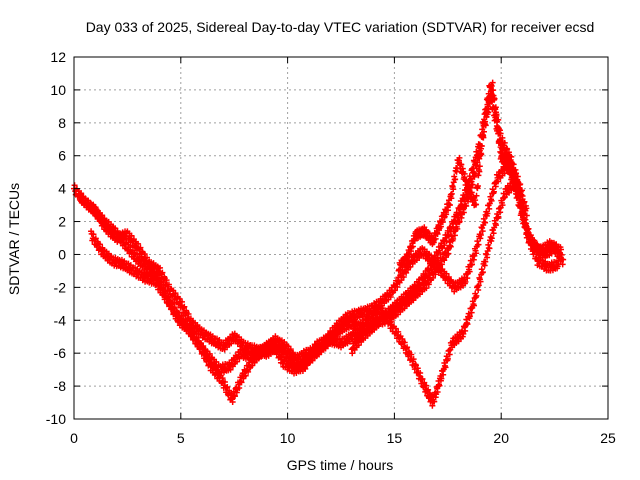 Image resolution: width=640 pixels, height=480 pixels. What do you see at coordinates (62, 222) in the screenshot?
I see `y-tick-label: 2` at bounding box center [62, 222].